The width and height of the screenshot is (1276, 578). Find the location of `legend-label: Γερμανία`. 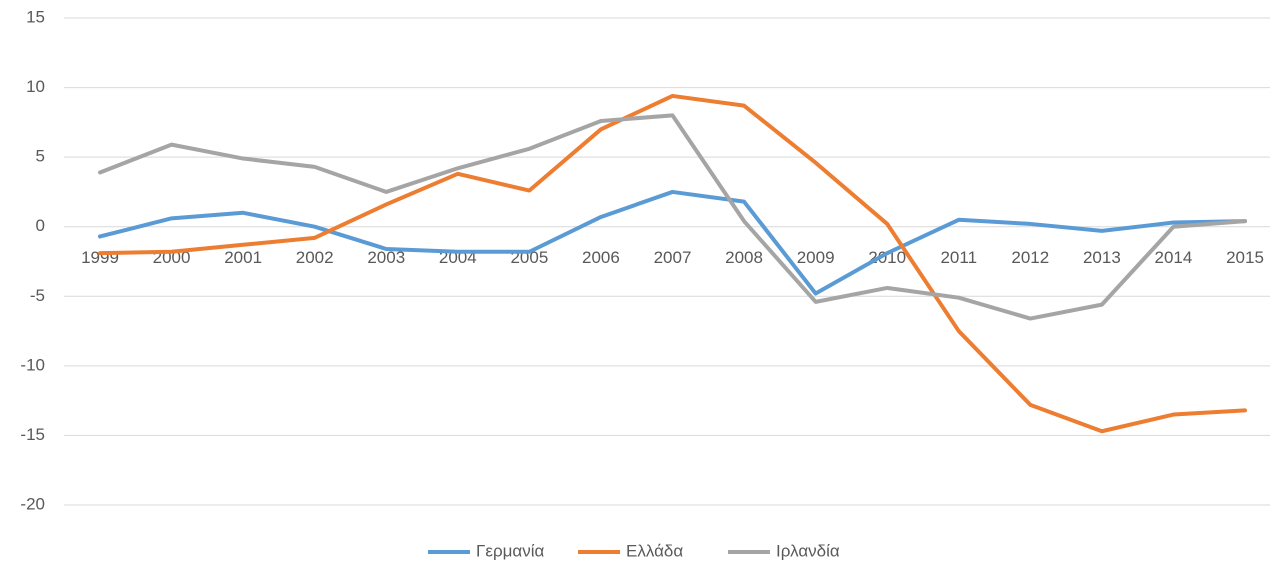

legend-label: Γερμανία is located at coordinates (510, 550).